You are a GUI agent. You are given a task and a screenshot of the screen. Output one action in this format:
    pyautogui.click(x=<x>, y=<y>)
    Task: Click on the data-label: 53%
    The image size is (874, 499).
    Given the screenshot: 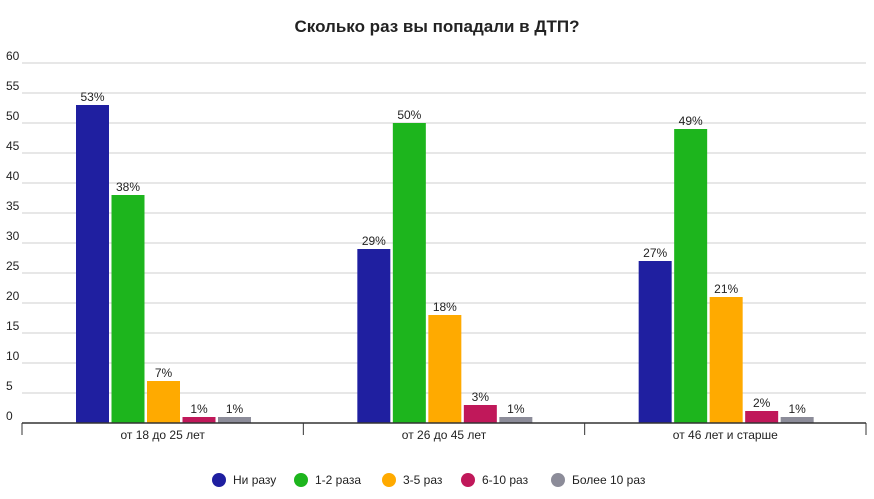 What is the action you would take?
    pyautogui.click(x=92, y=97)
    